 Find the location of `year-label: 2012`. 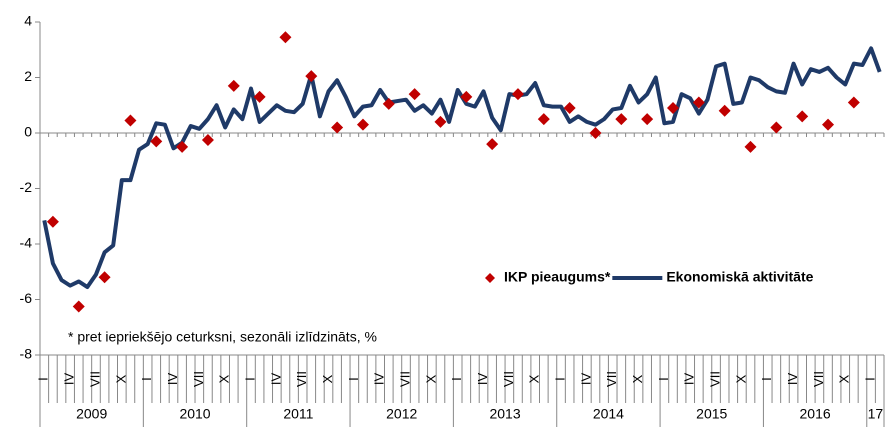

year-label: 2012 is located at coordinates (401, 414).